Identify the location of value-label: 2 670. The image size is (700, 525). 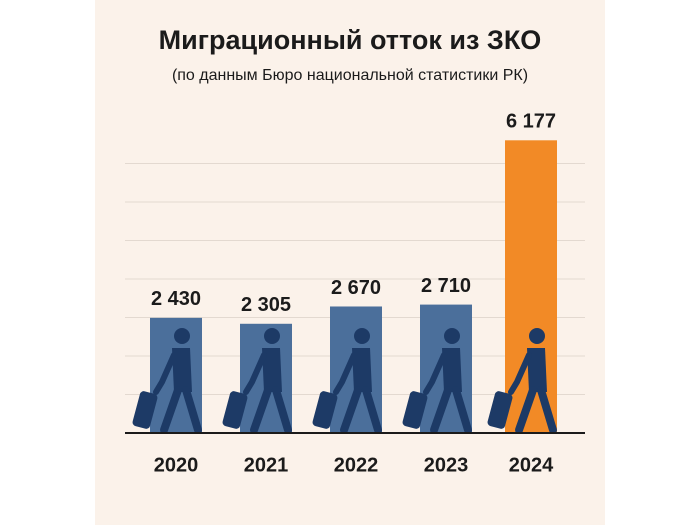
(356, 288).